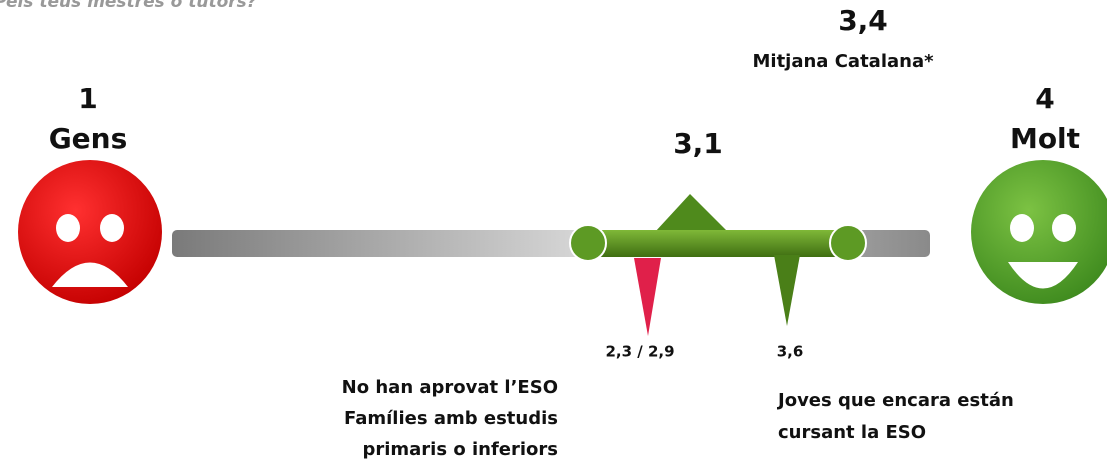  What do you see at coordinates (895, 400) in the screenshot?
I see `group-text: Joves que encara están` at bounding box center [895, 400].